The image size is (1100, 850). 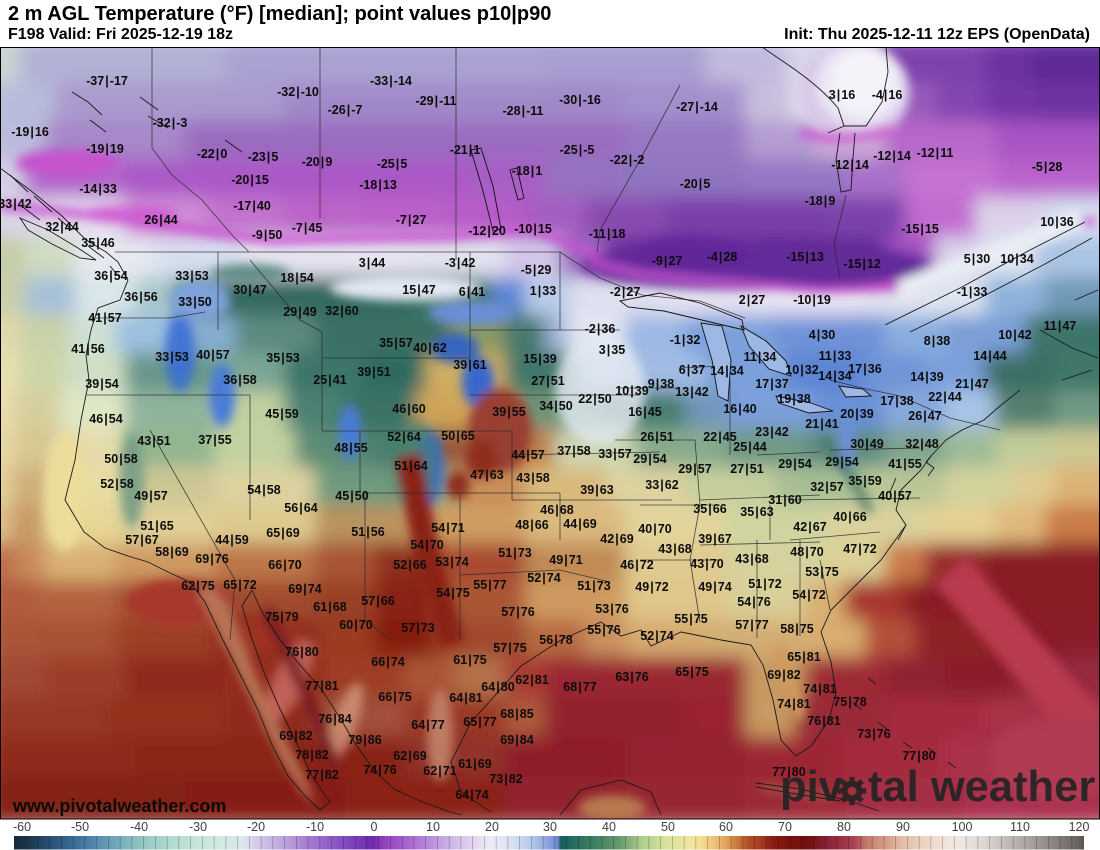 What do you see at coordinates (304, 589) in the screenshot?
I see `svg-text: 69 | 74` at bounding box center [304, 589].